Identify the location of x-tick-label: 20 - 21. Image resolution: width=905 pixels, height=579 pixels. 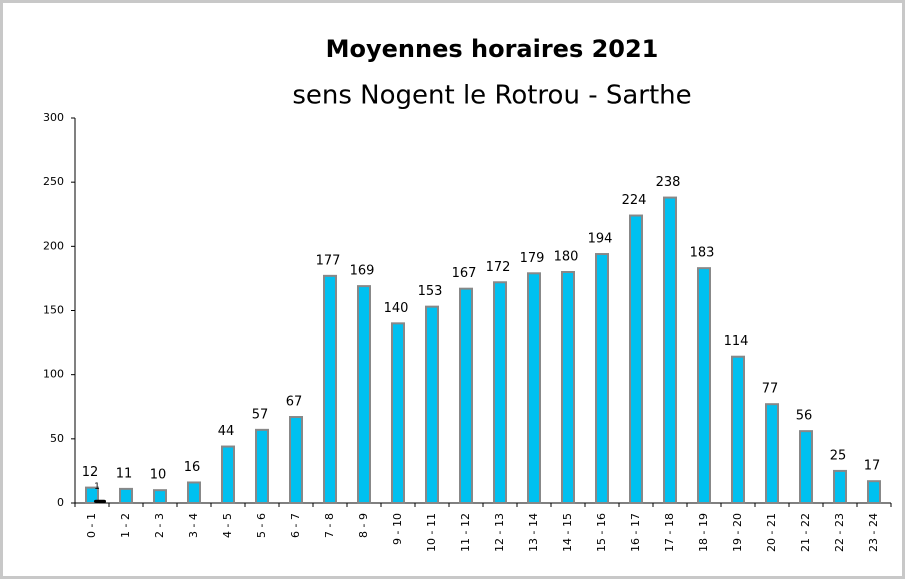
(771, 532).